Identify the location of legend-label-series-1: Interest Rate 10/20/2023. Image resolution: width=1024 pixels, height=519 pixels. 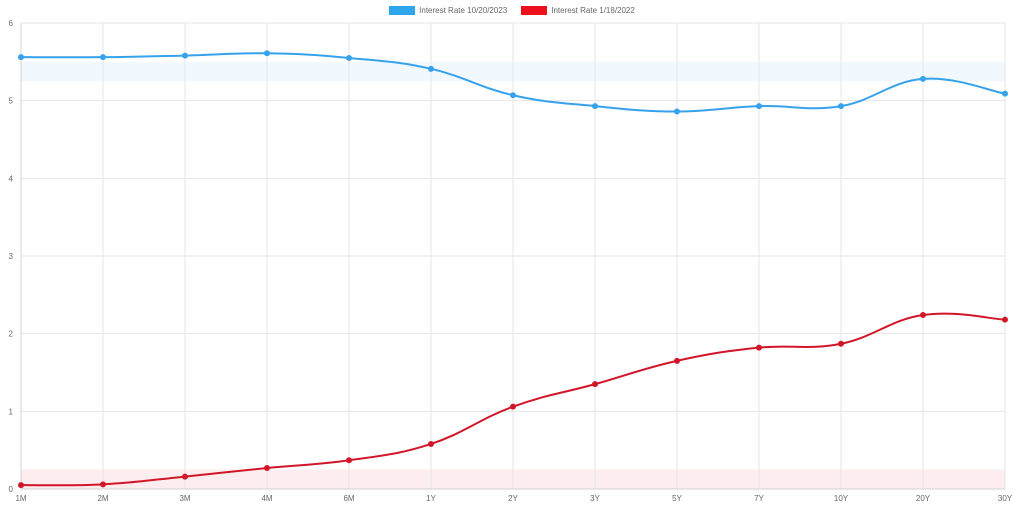
(463, 10).